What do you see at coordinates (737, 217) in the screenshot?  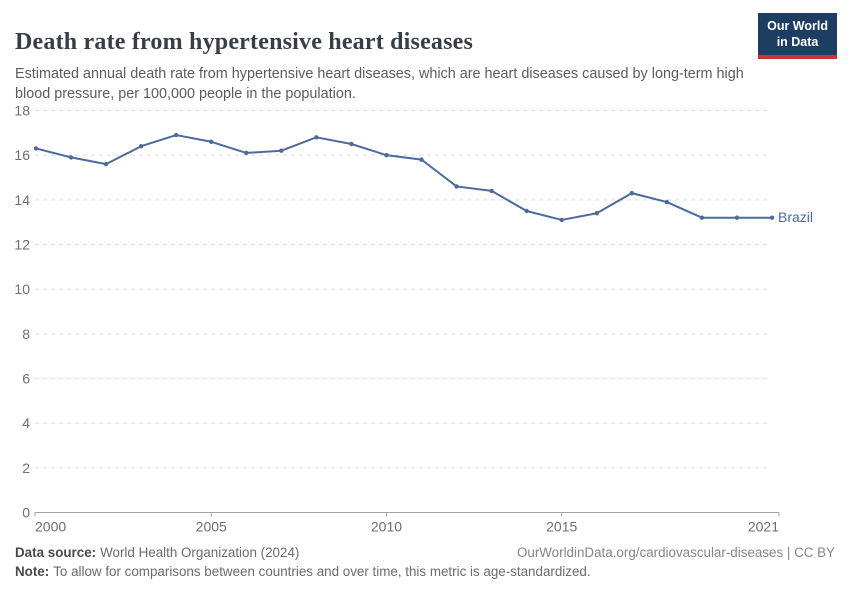 I see `data-point-2020` at bounding box center [737, 217].